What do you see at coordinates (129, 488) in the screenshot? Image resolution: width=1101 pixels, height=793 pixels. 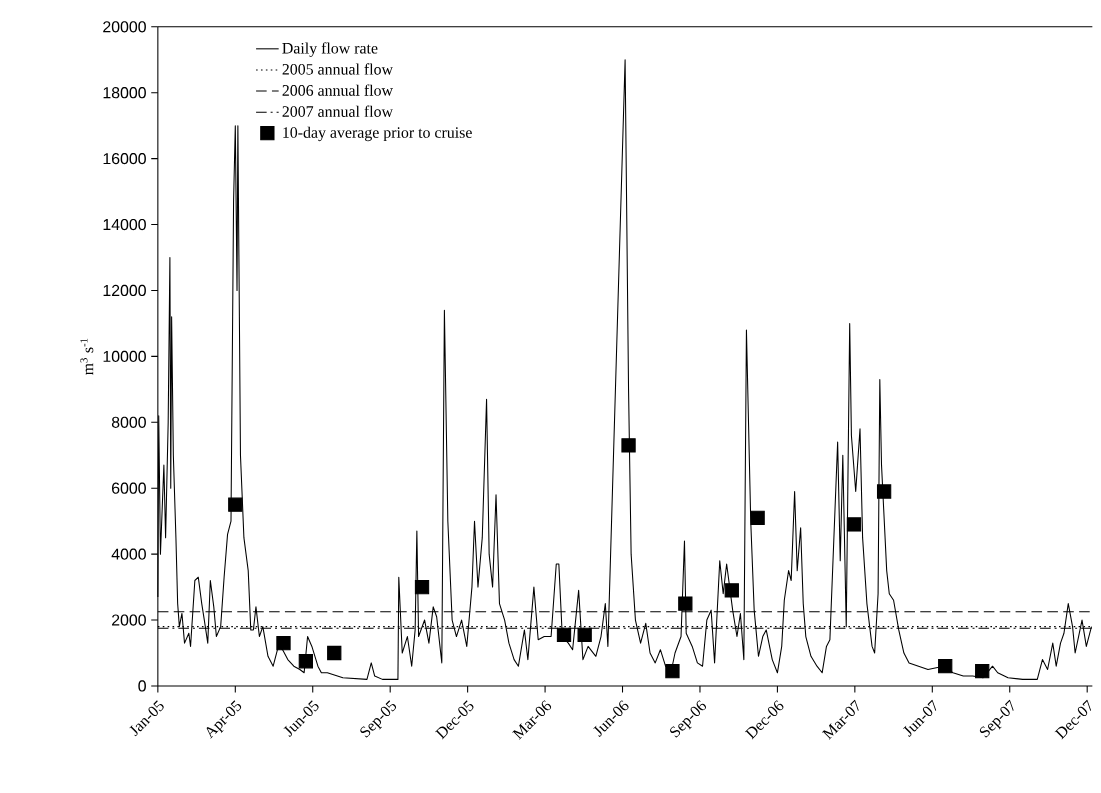 I see `y-tick-label: 6000` at bounding box center [129, 488].